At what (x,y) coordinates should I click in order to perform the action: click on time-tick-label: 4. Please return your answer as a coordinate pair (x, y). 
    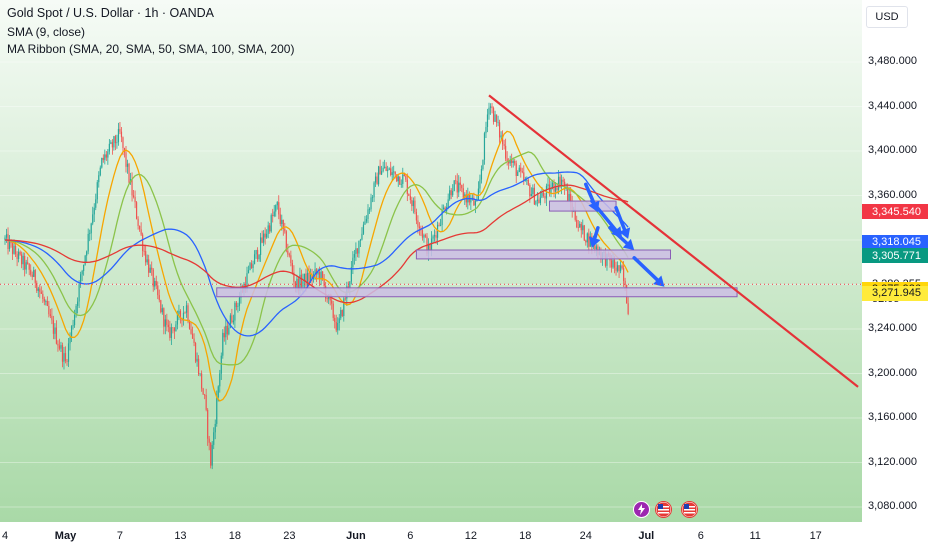
    Looking at the image, I should click on (5, 536).